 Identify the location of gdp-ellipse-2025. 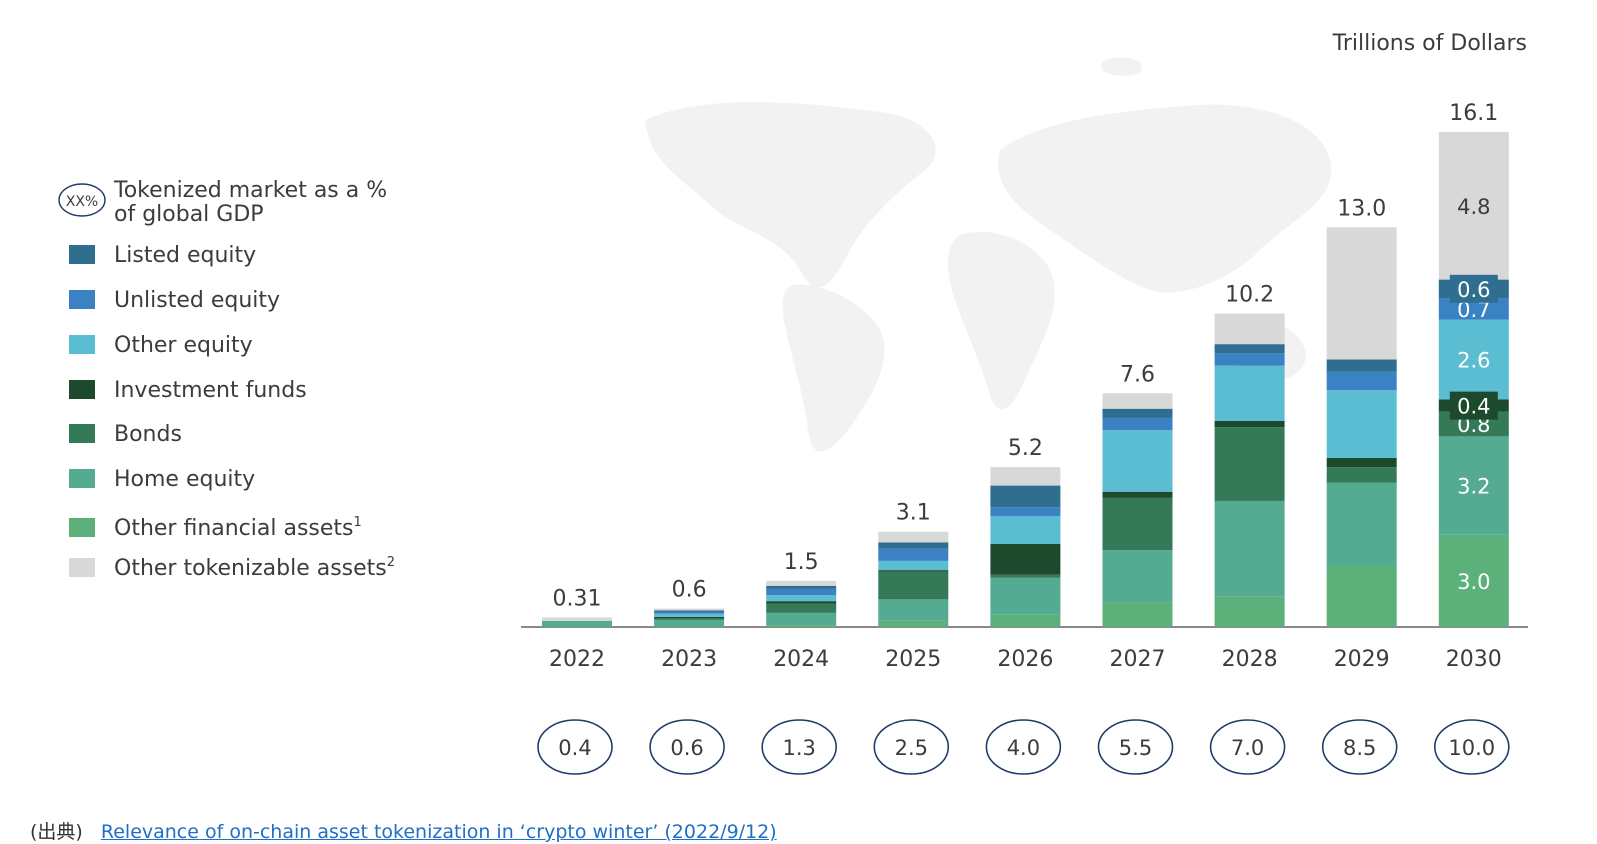
(911, 747).